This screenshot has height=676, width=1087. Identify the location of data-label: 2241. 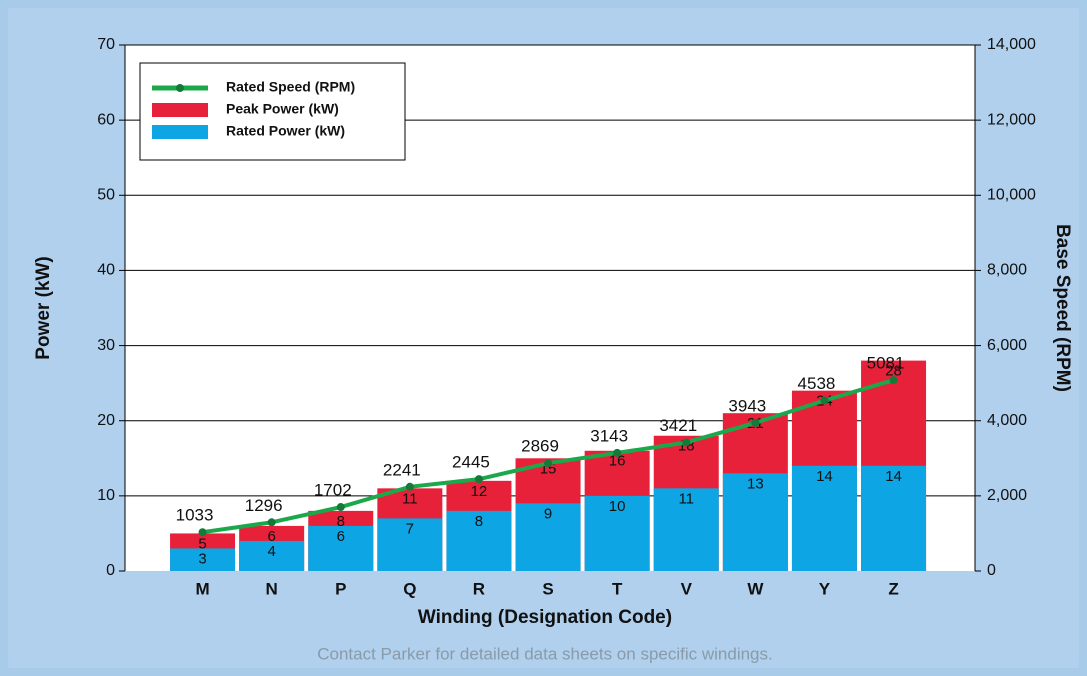
(402, 469).